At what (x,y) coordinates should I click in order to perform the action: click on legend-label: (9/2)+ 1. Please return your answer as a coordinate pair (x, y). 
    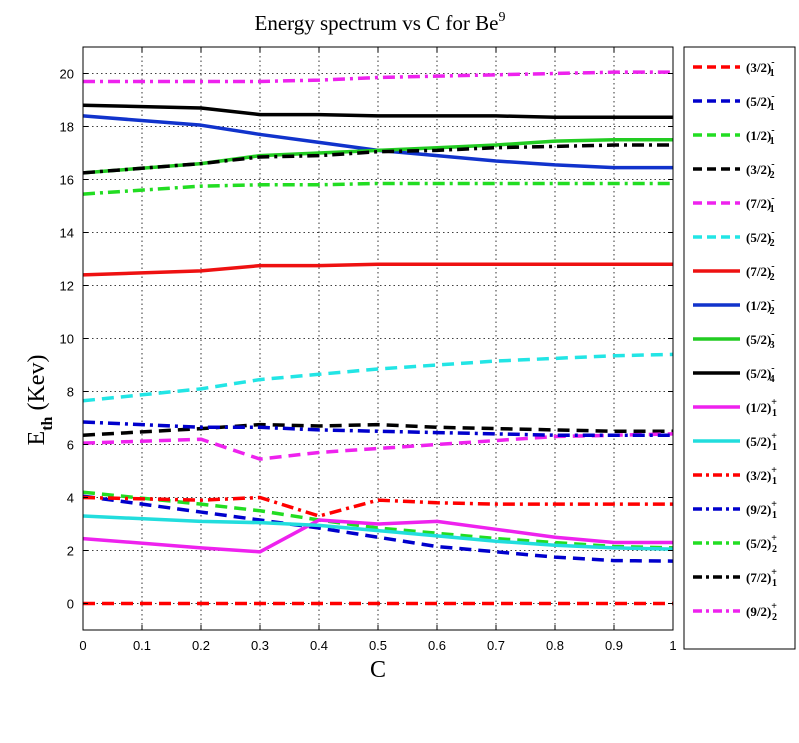
    Looking at the image, I should click on (761, 510).